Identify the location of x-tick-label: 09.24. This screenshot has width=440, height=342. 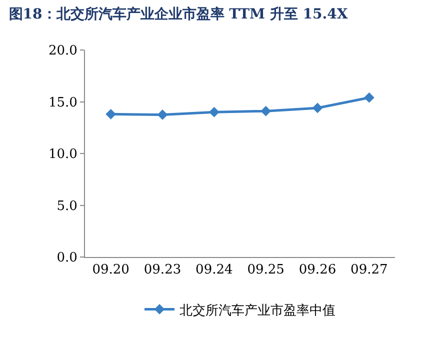
(214, 270).